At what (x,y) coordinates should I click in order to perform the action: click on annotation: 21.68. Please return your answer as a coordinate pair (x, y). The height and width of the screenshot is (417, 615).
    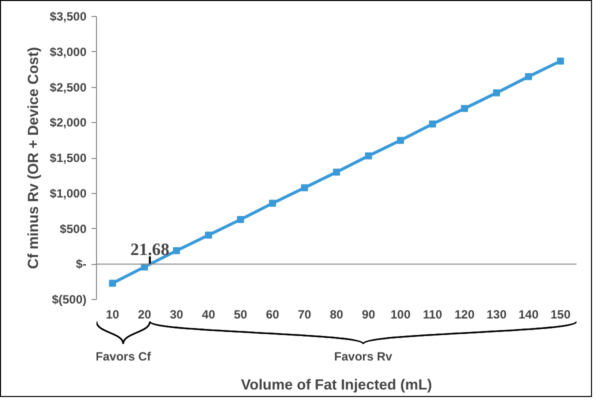
    Looking at the image, I should click on (150, 249).